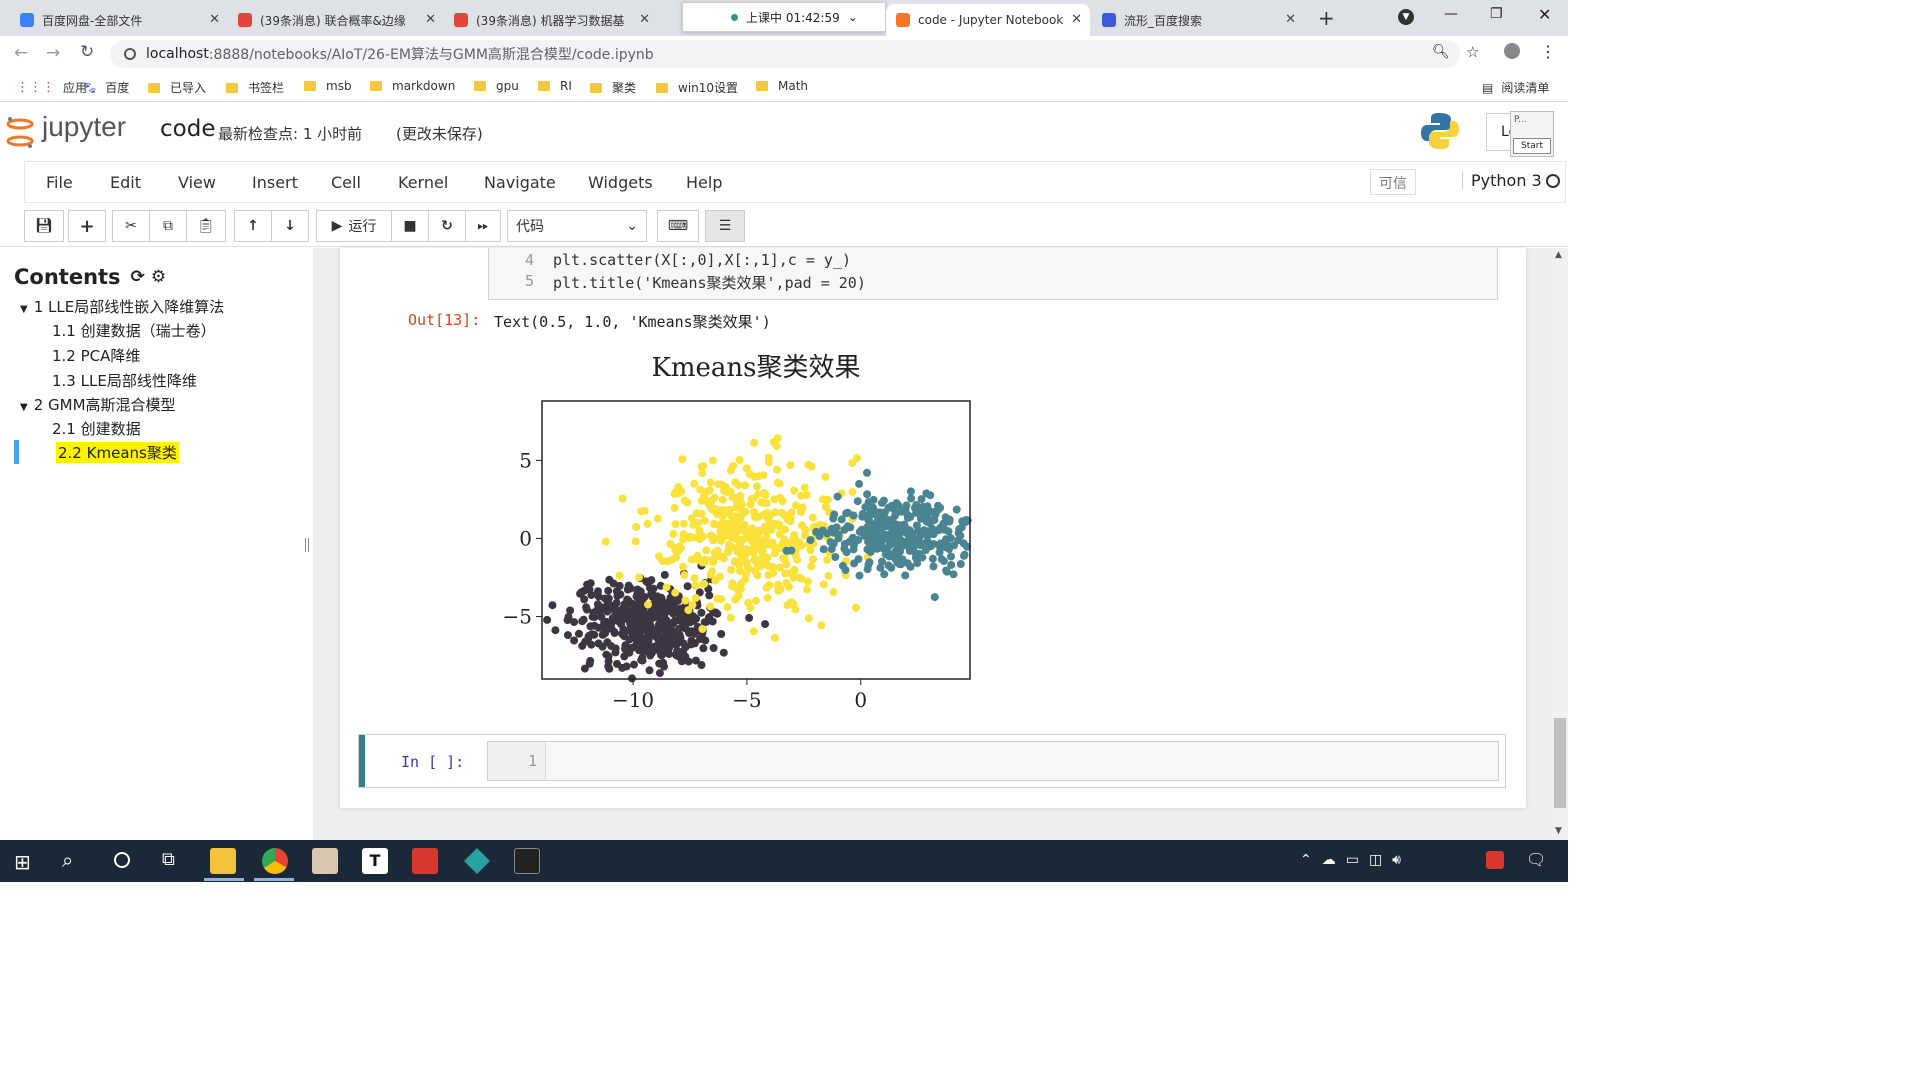  Describe the element at coordinates (130, 54) in the screenshot. I see `site-info-icon` at that location.